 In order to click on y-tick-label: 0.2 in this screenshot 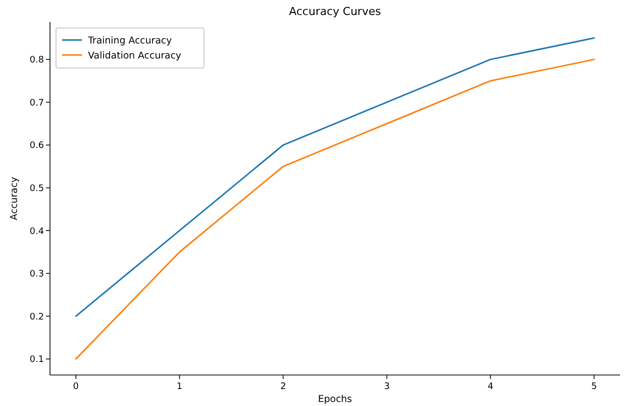, I will do `click(37, 317)`.